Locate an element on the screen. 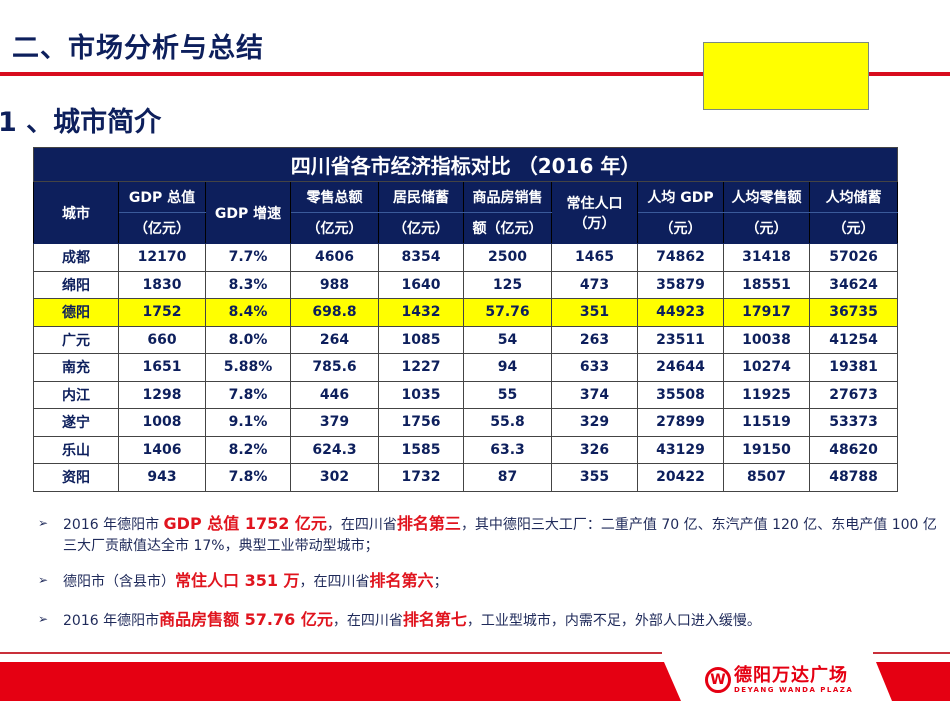 The image size is (950, 713). value-cell: 1035 is located at coordinates (421, 394).